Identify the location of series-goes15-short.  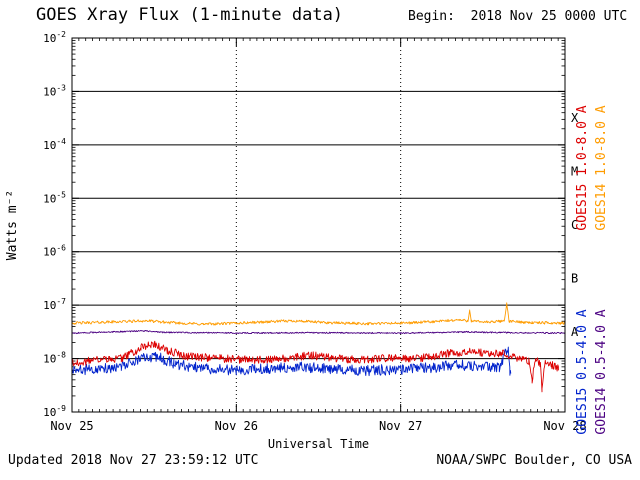
(291, 361).